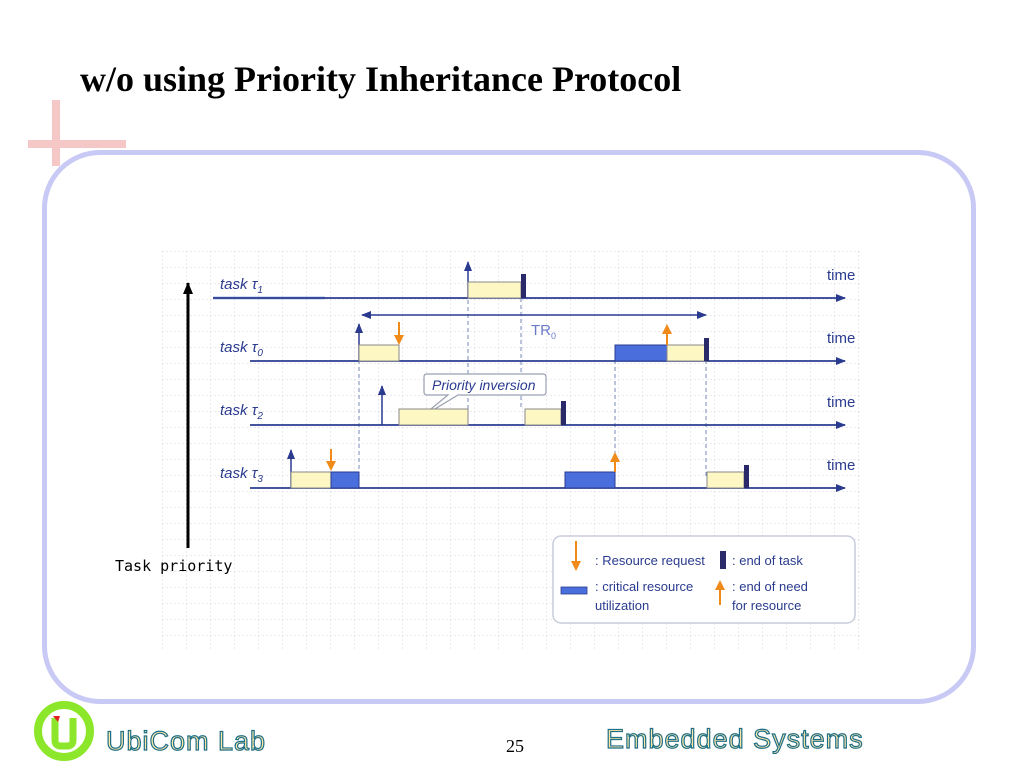 This screenshot has width=1024, height=768. Describe the element at coordinates (331, 460) in the screenshot. I see `request-arrow-tau3` at that location.